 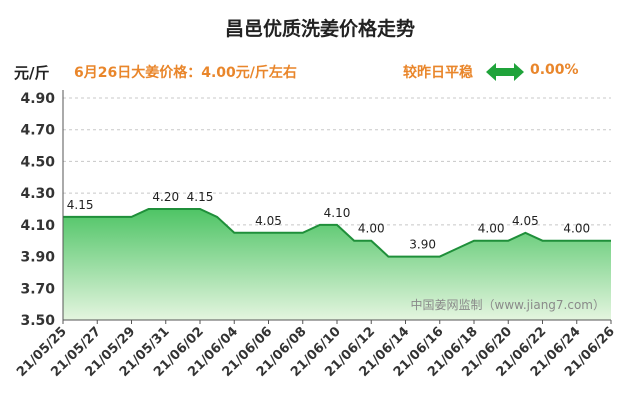 I want to click on left-right-arrow-icon, so click(x=505, y=72).